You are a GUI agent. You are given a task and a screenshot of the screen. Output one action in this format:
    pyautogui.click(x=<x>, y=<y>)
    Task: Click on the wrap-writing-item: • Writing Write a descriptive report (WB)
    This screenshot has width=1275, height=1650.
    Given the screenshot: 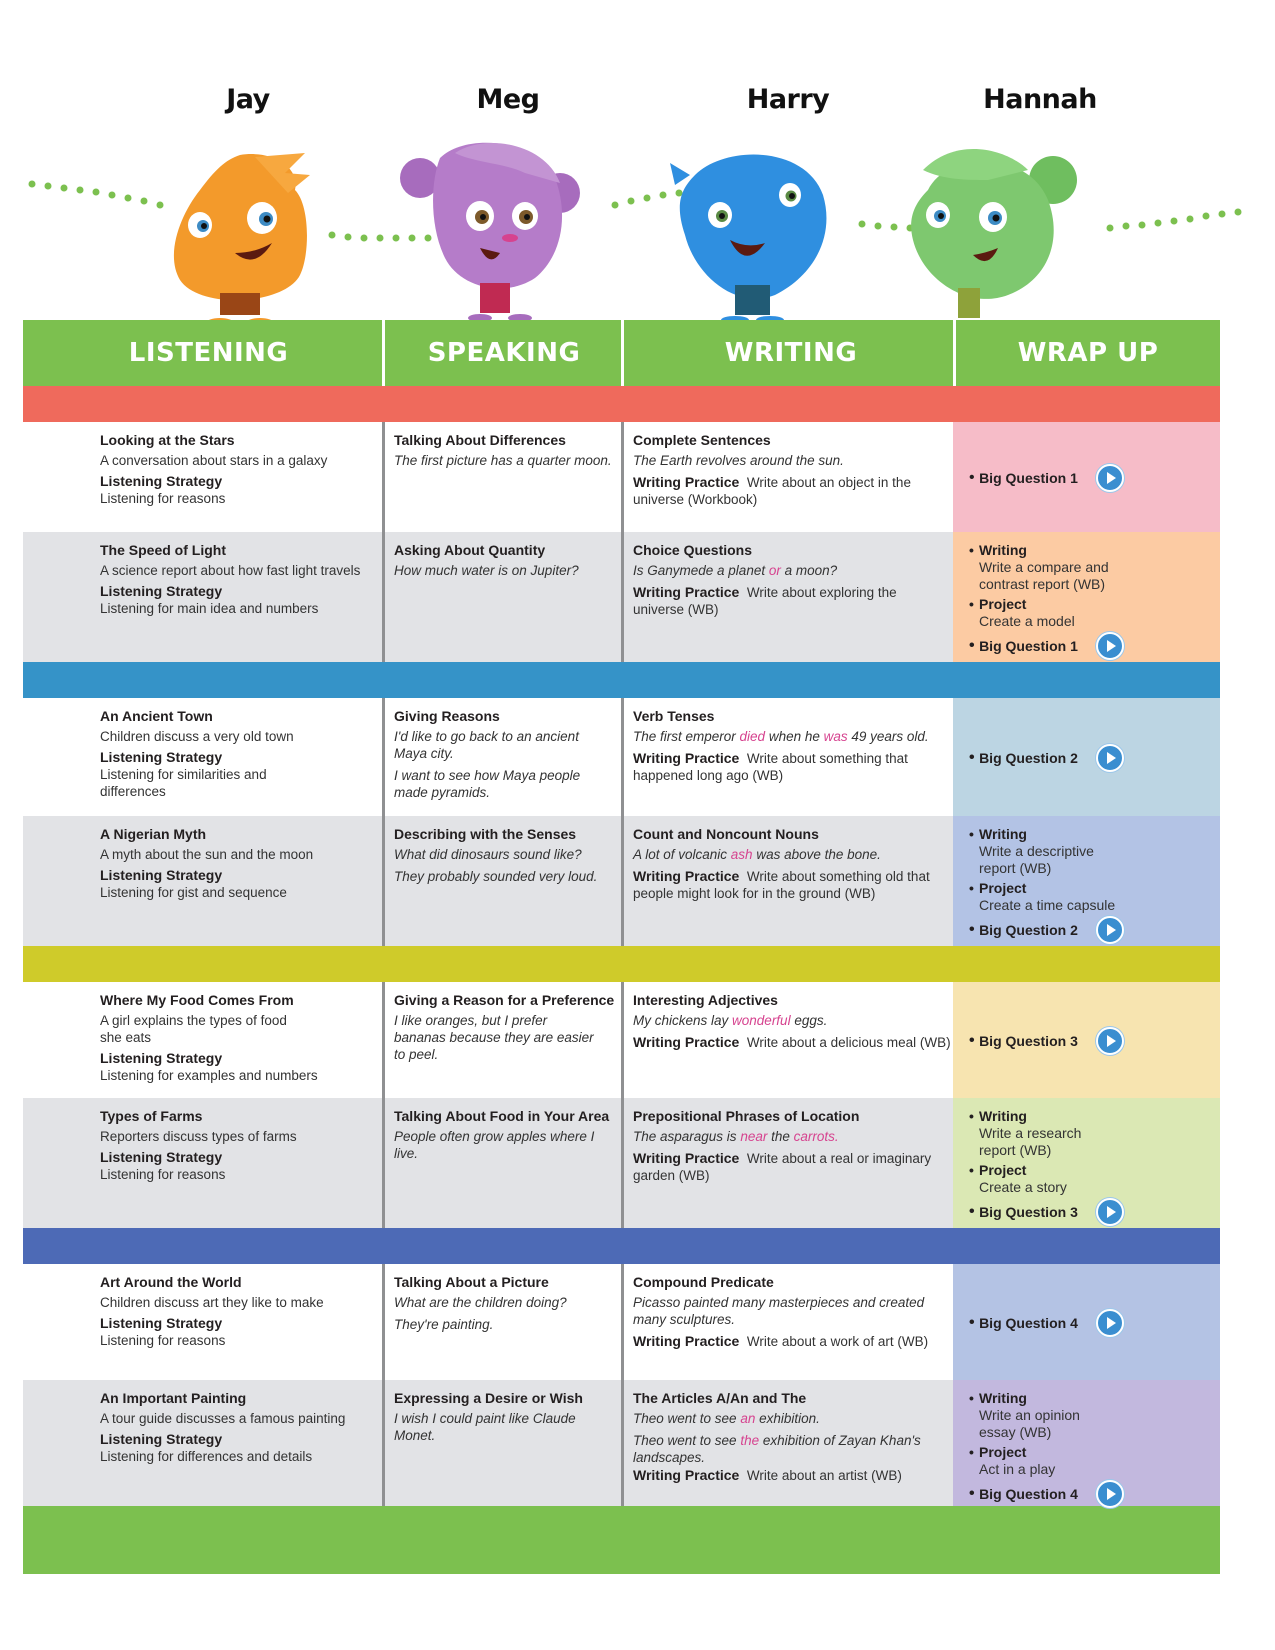 What is the action you would take?
    pyautogui.click(x=1031, y=851)
    